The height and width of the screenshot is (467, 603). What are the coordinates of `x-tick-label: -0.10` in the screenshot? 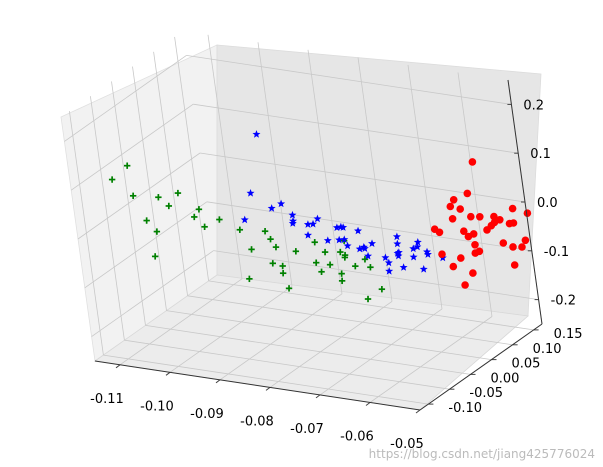 It's located at (157, 406).